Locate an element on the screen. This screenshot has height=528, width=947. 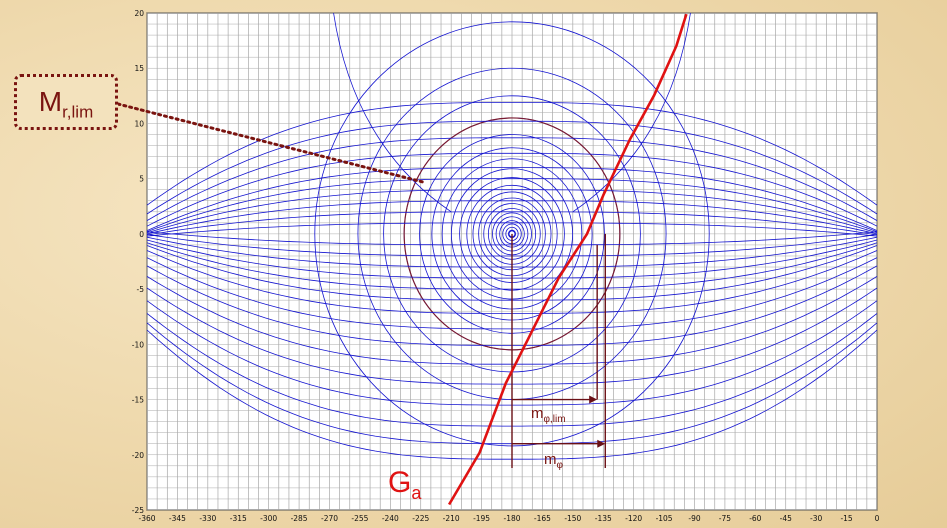
m-phi-label: mφ is located at coordinates (554, 461).